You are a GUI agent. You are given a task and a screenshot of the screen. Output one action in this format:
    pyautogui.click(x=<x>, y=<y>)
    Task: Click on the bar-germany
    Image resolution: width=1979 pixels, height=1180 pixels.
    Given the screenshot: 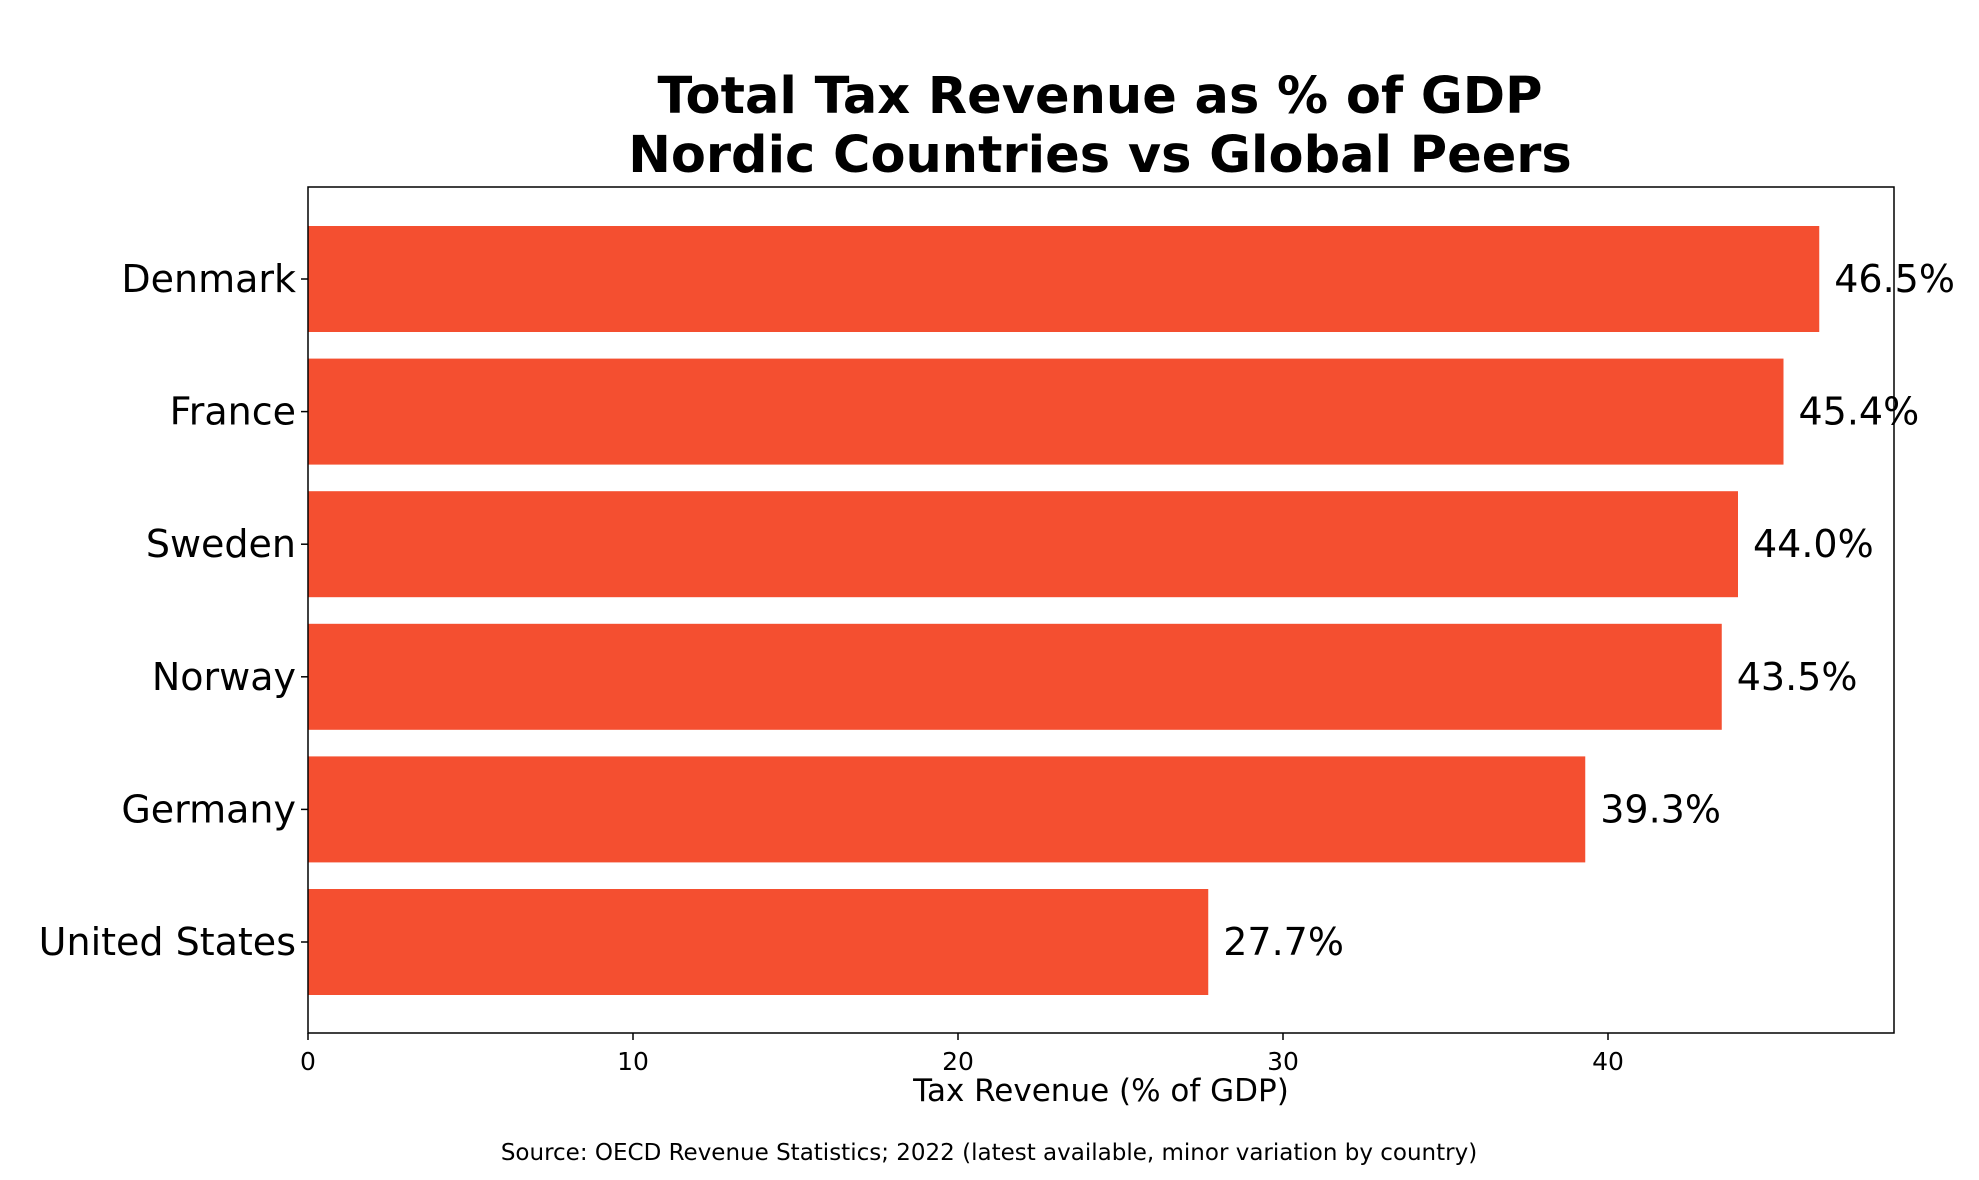 What is the action you would take?
    pyautogui.click(x=947, y=809)
    